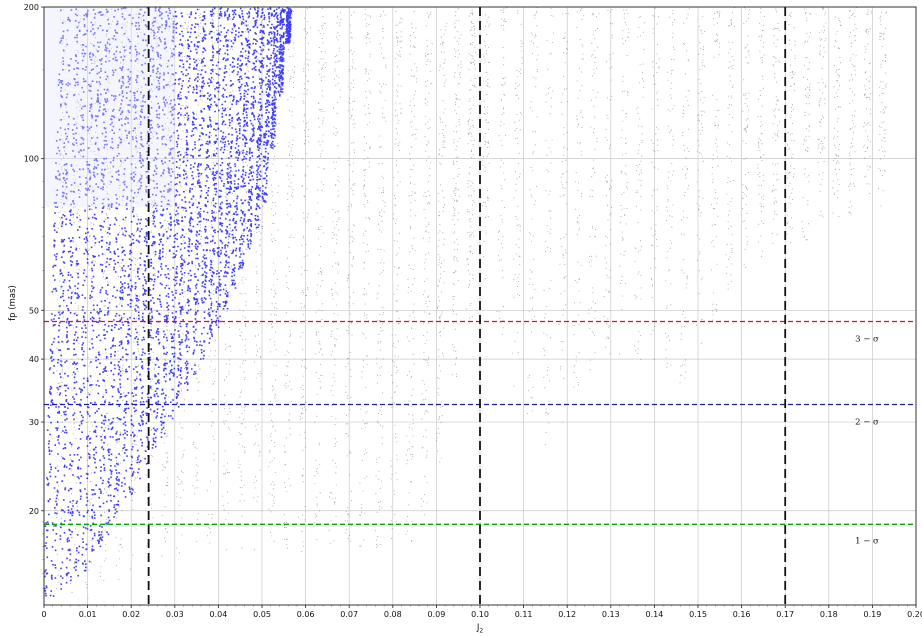 This screenshot has width=922, height=637. What do you see at coordinates (13, 303) in the screenshot?
I see `y-axis-label: fp (mas)` at bounding box center [13, 303].